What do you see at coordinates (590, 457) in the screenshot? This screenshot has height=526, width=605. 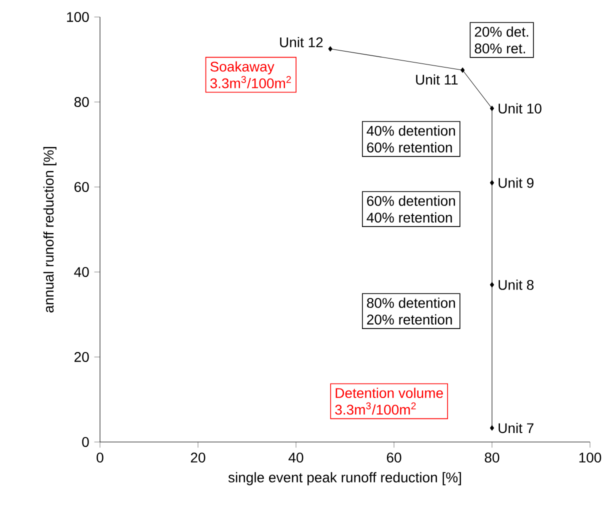 I see `x-tick-label: 100` at bounding box center [590, 457].